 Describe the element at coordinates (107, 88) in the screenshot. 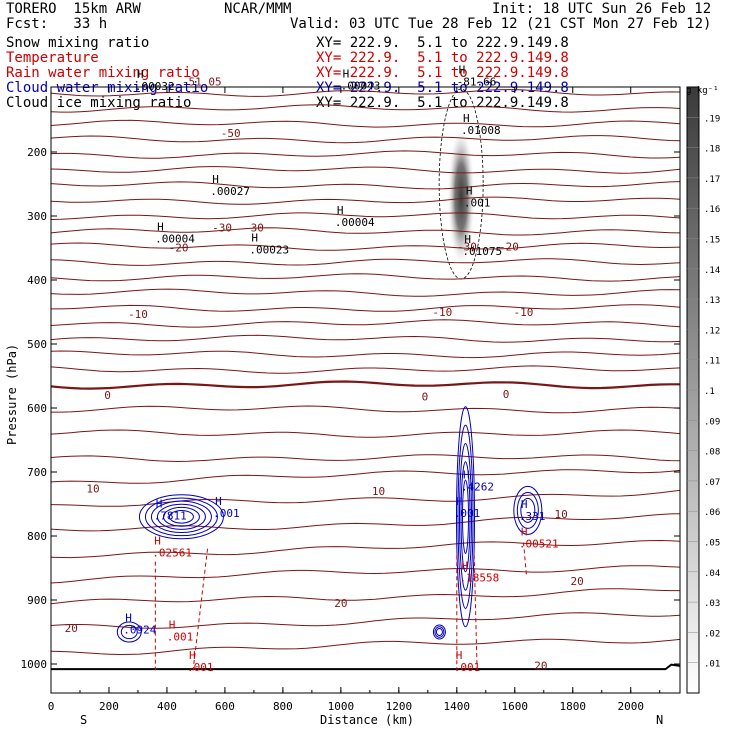

I see `field-name-cloud-water: Cloud water mixing ratio` at that location.